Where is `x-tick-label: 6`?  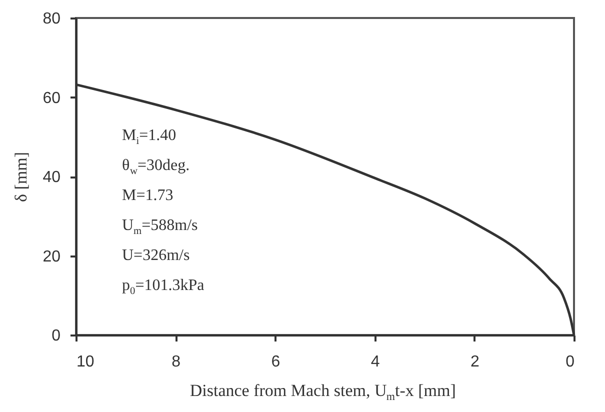
x-tick-label: 6 is located at coordinates (275, 362).